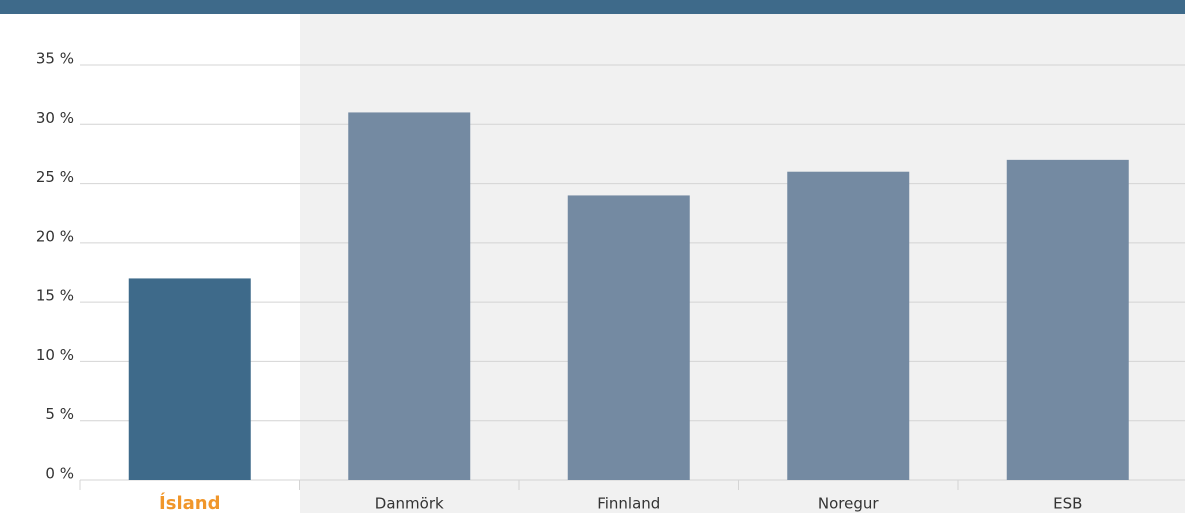 This screenshot has width=1185, height=513. Describe the element at coordinates (628, 504) in the screenshot. I see `x-tick-label: Finnland` at that location.